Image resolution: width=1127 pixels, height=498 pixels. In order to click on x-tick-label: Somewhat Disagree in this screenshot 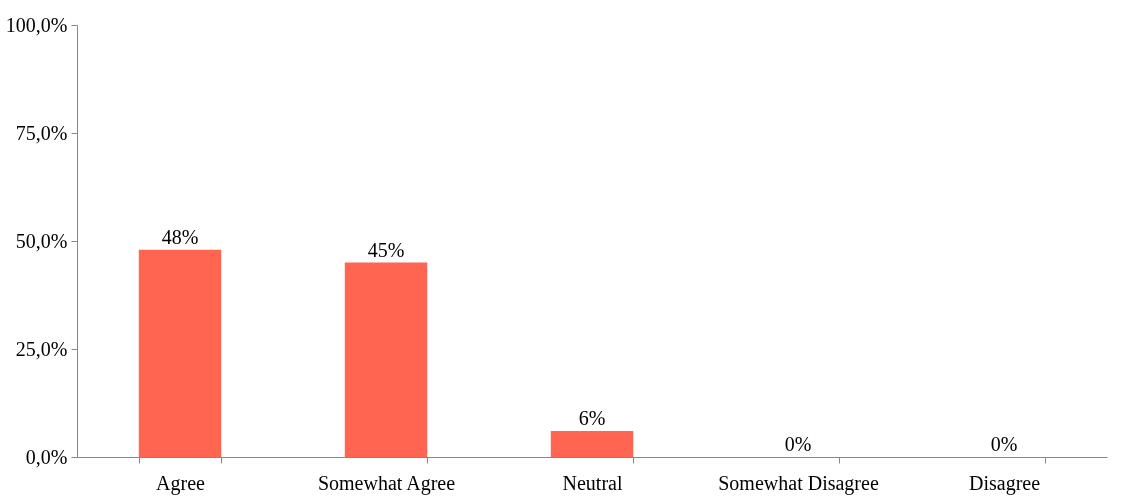, I will do `click(798, 483)`.